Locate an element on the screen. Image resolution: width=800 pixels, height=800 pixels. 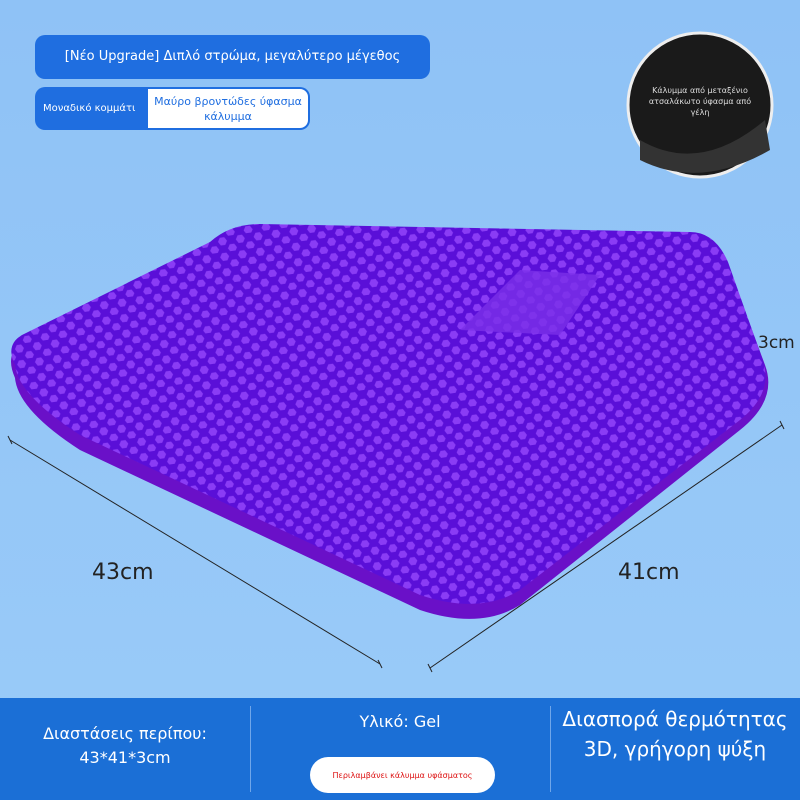
option: Μαύρο βροντώδες ύφασμα κάλυμμα is located at coordinates (228, 108).